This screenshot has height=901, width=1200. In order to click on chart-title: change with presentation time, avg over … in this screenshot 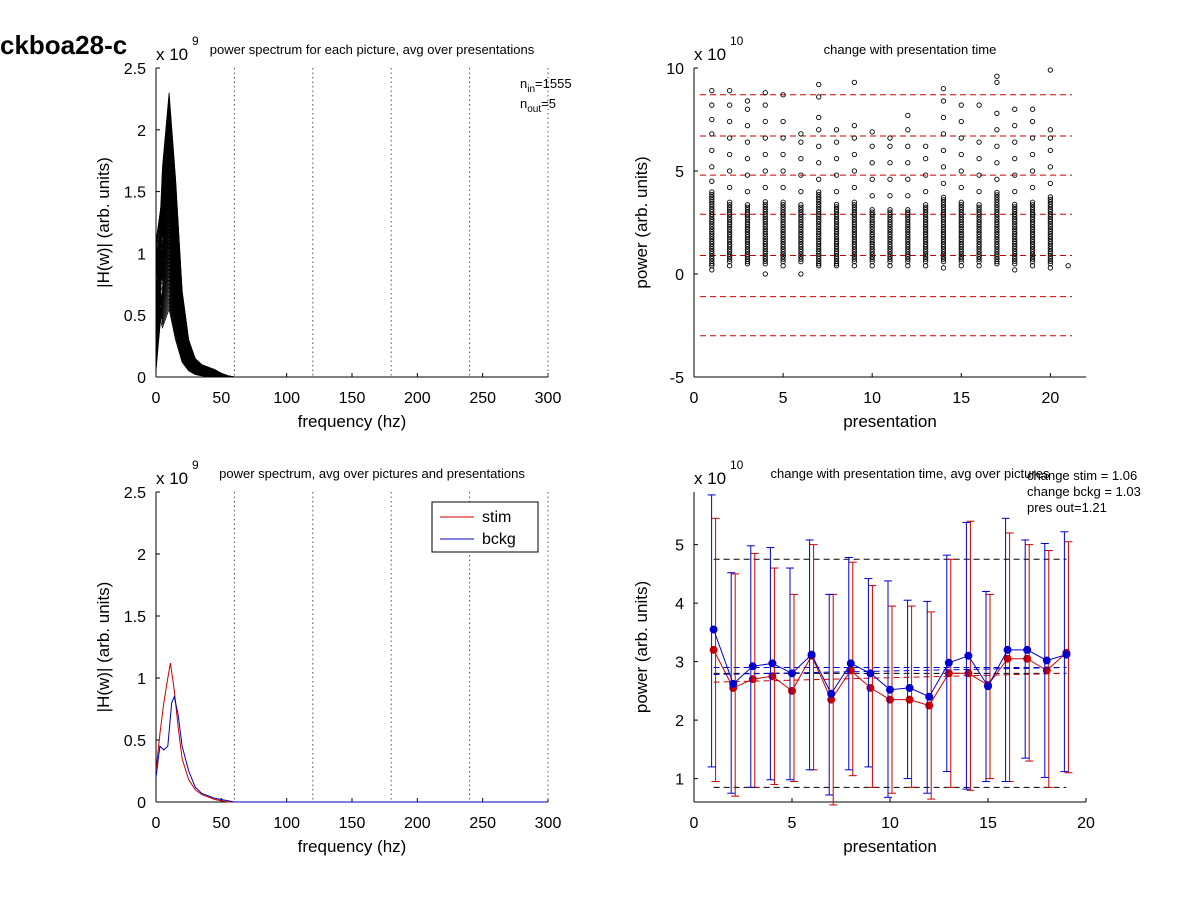, I will do `click(910, 473)`.